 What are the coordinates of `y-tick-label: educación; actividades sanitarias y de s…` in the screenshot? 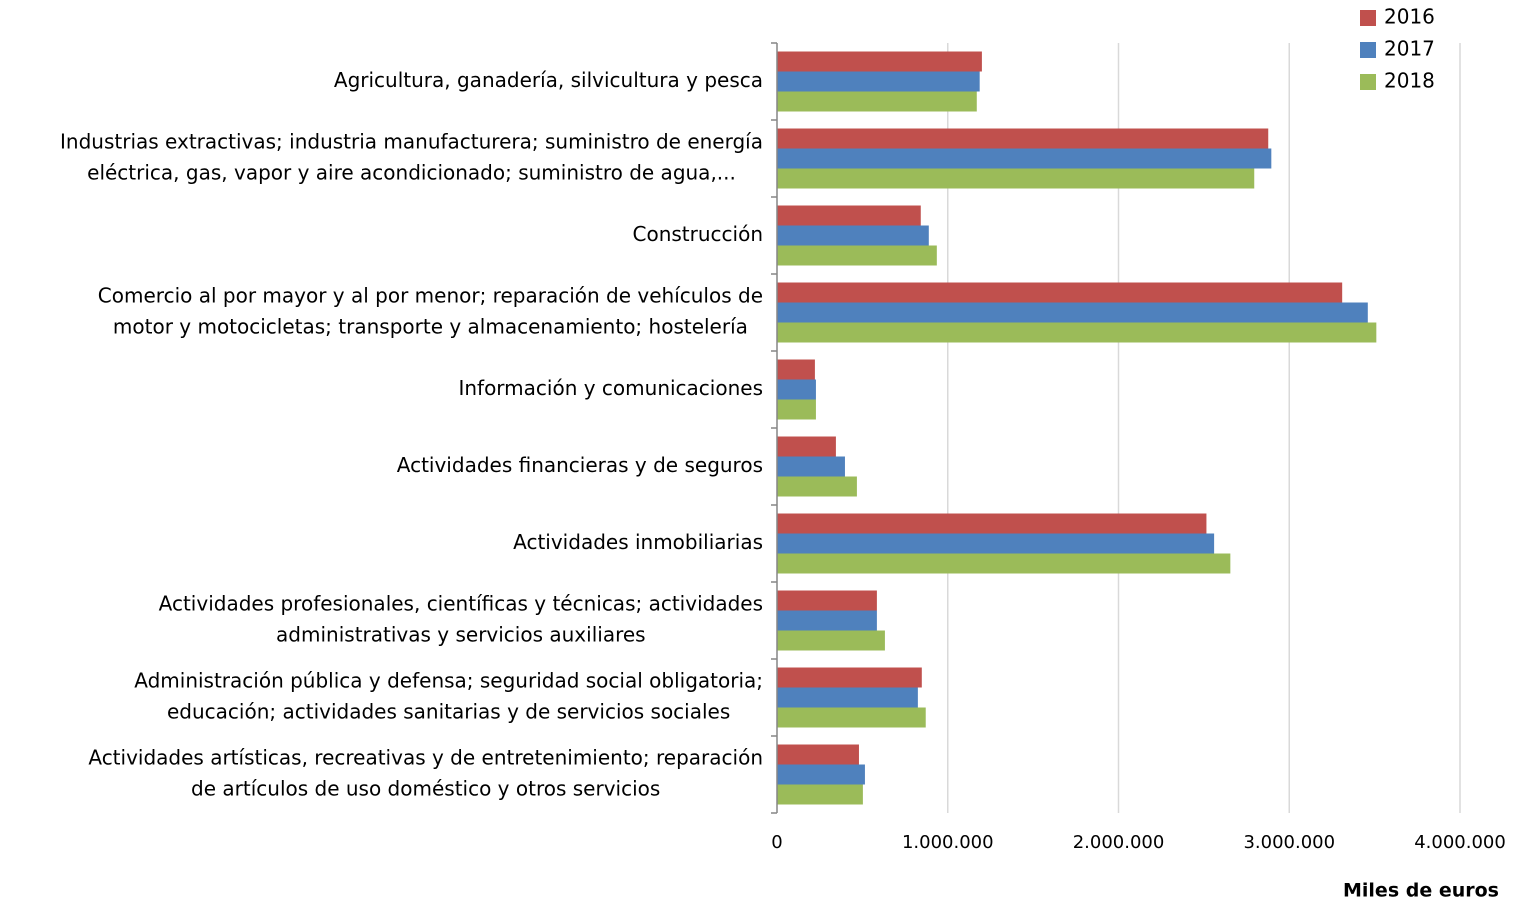 It's located at (448, 712).